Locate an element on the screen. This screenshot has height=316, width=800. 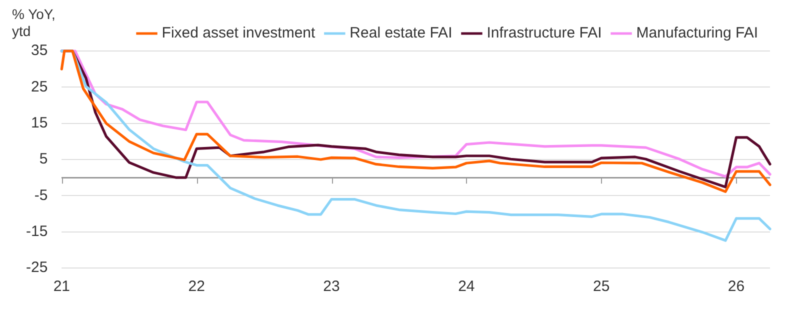
y-tick-label: 25 is located at coordinates (39, 87).